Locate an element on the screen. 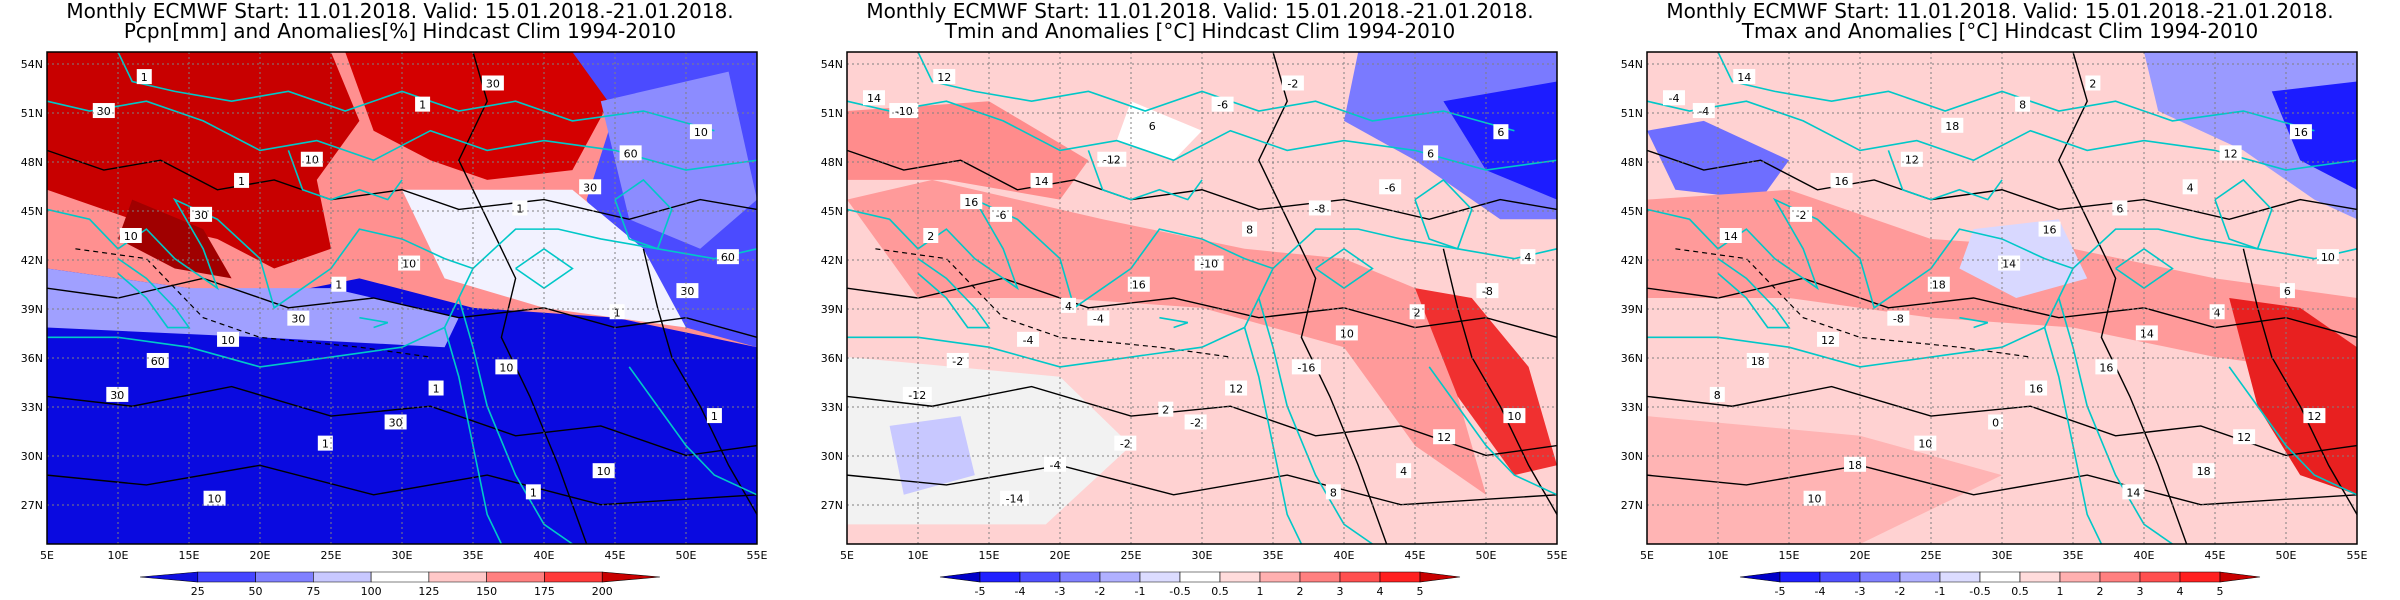 Image resolution: width=2400 pixels, height=600 pixels. scale-tick-label: 75 is located at coordinates (313, 591).